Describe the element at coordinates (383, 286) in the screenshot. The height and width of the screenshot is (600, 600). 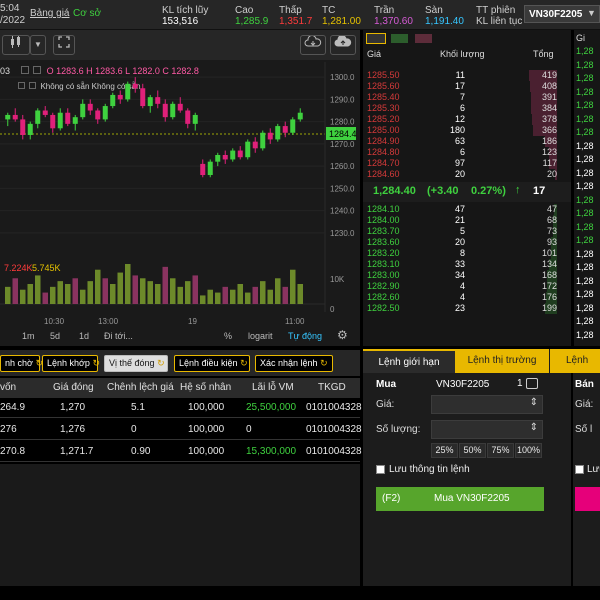
I see `bid-price: 1282.90` at that location.